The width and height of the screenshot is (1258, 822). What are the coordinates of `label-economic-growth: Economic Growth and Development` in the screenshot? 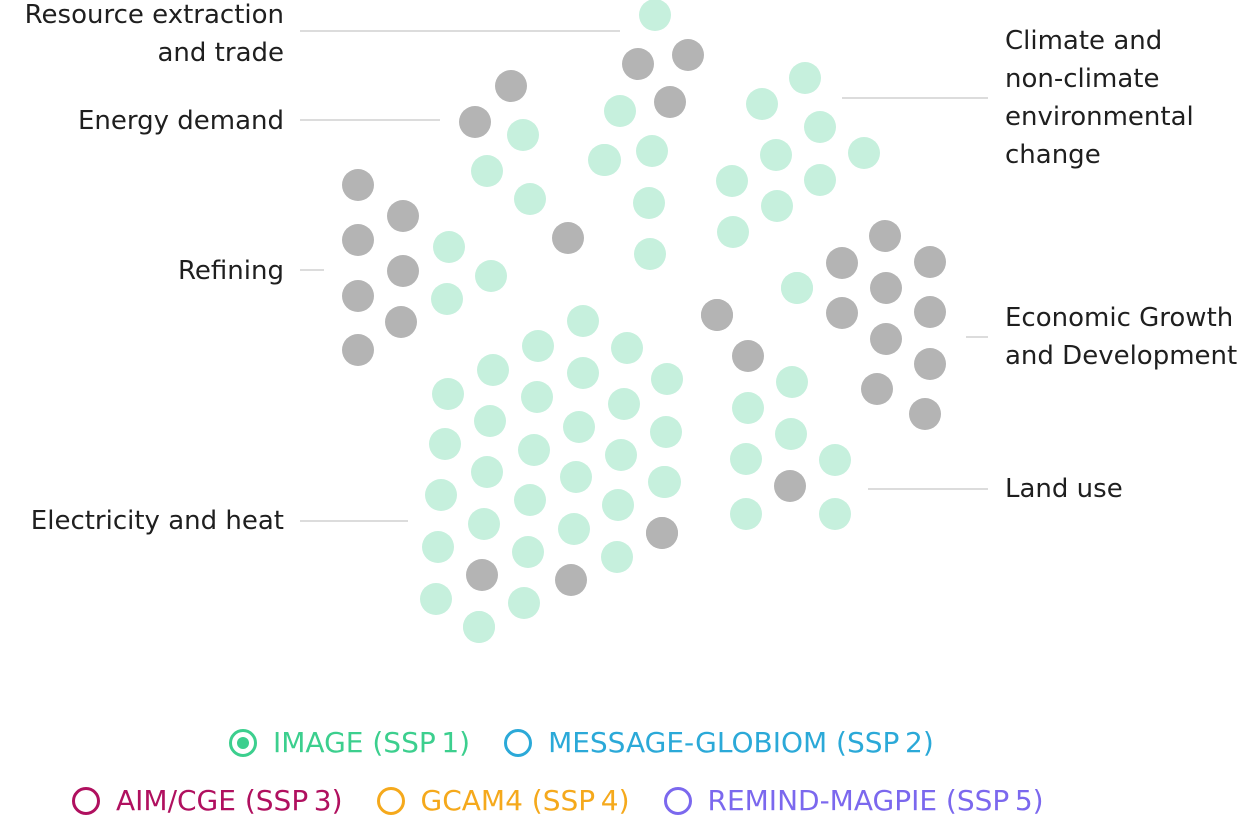 It's located at (1121, 337).